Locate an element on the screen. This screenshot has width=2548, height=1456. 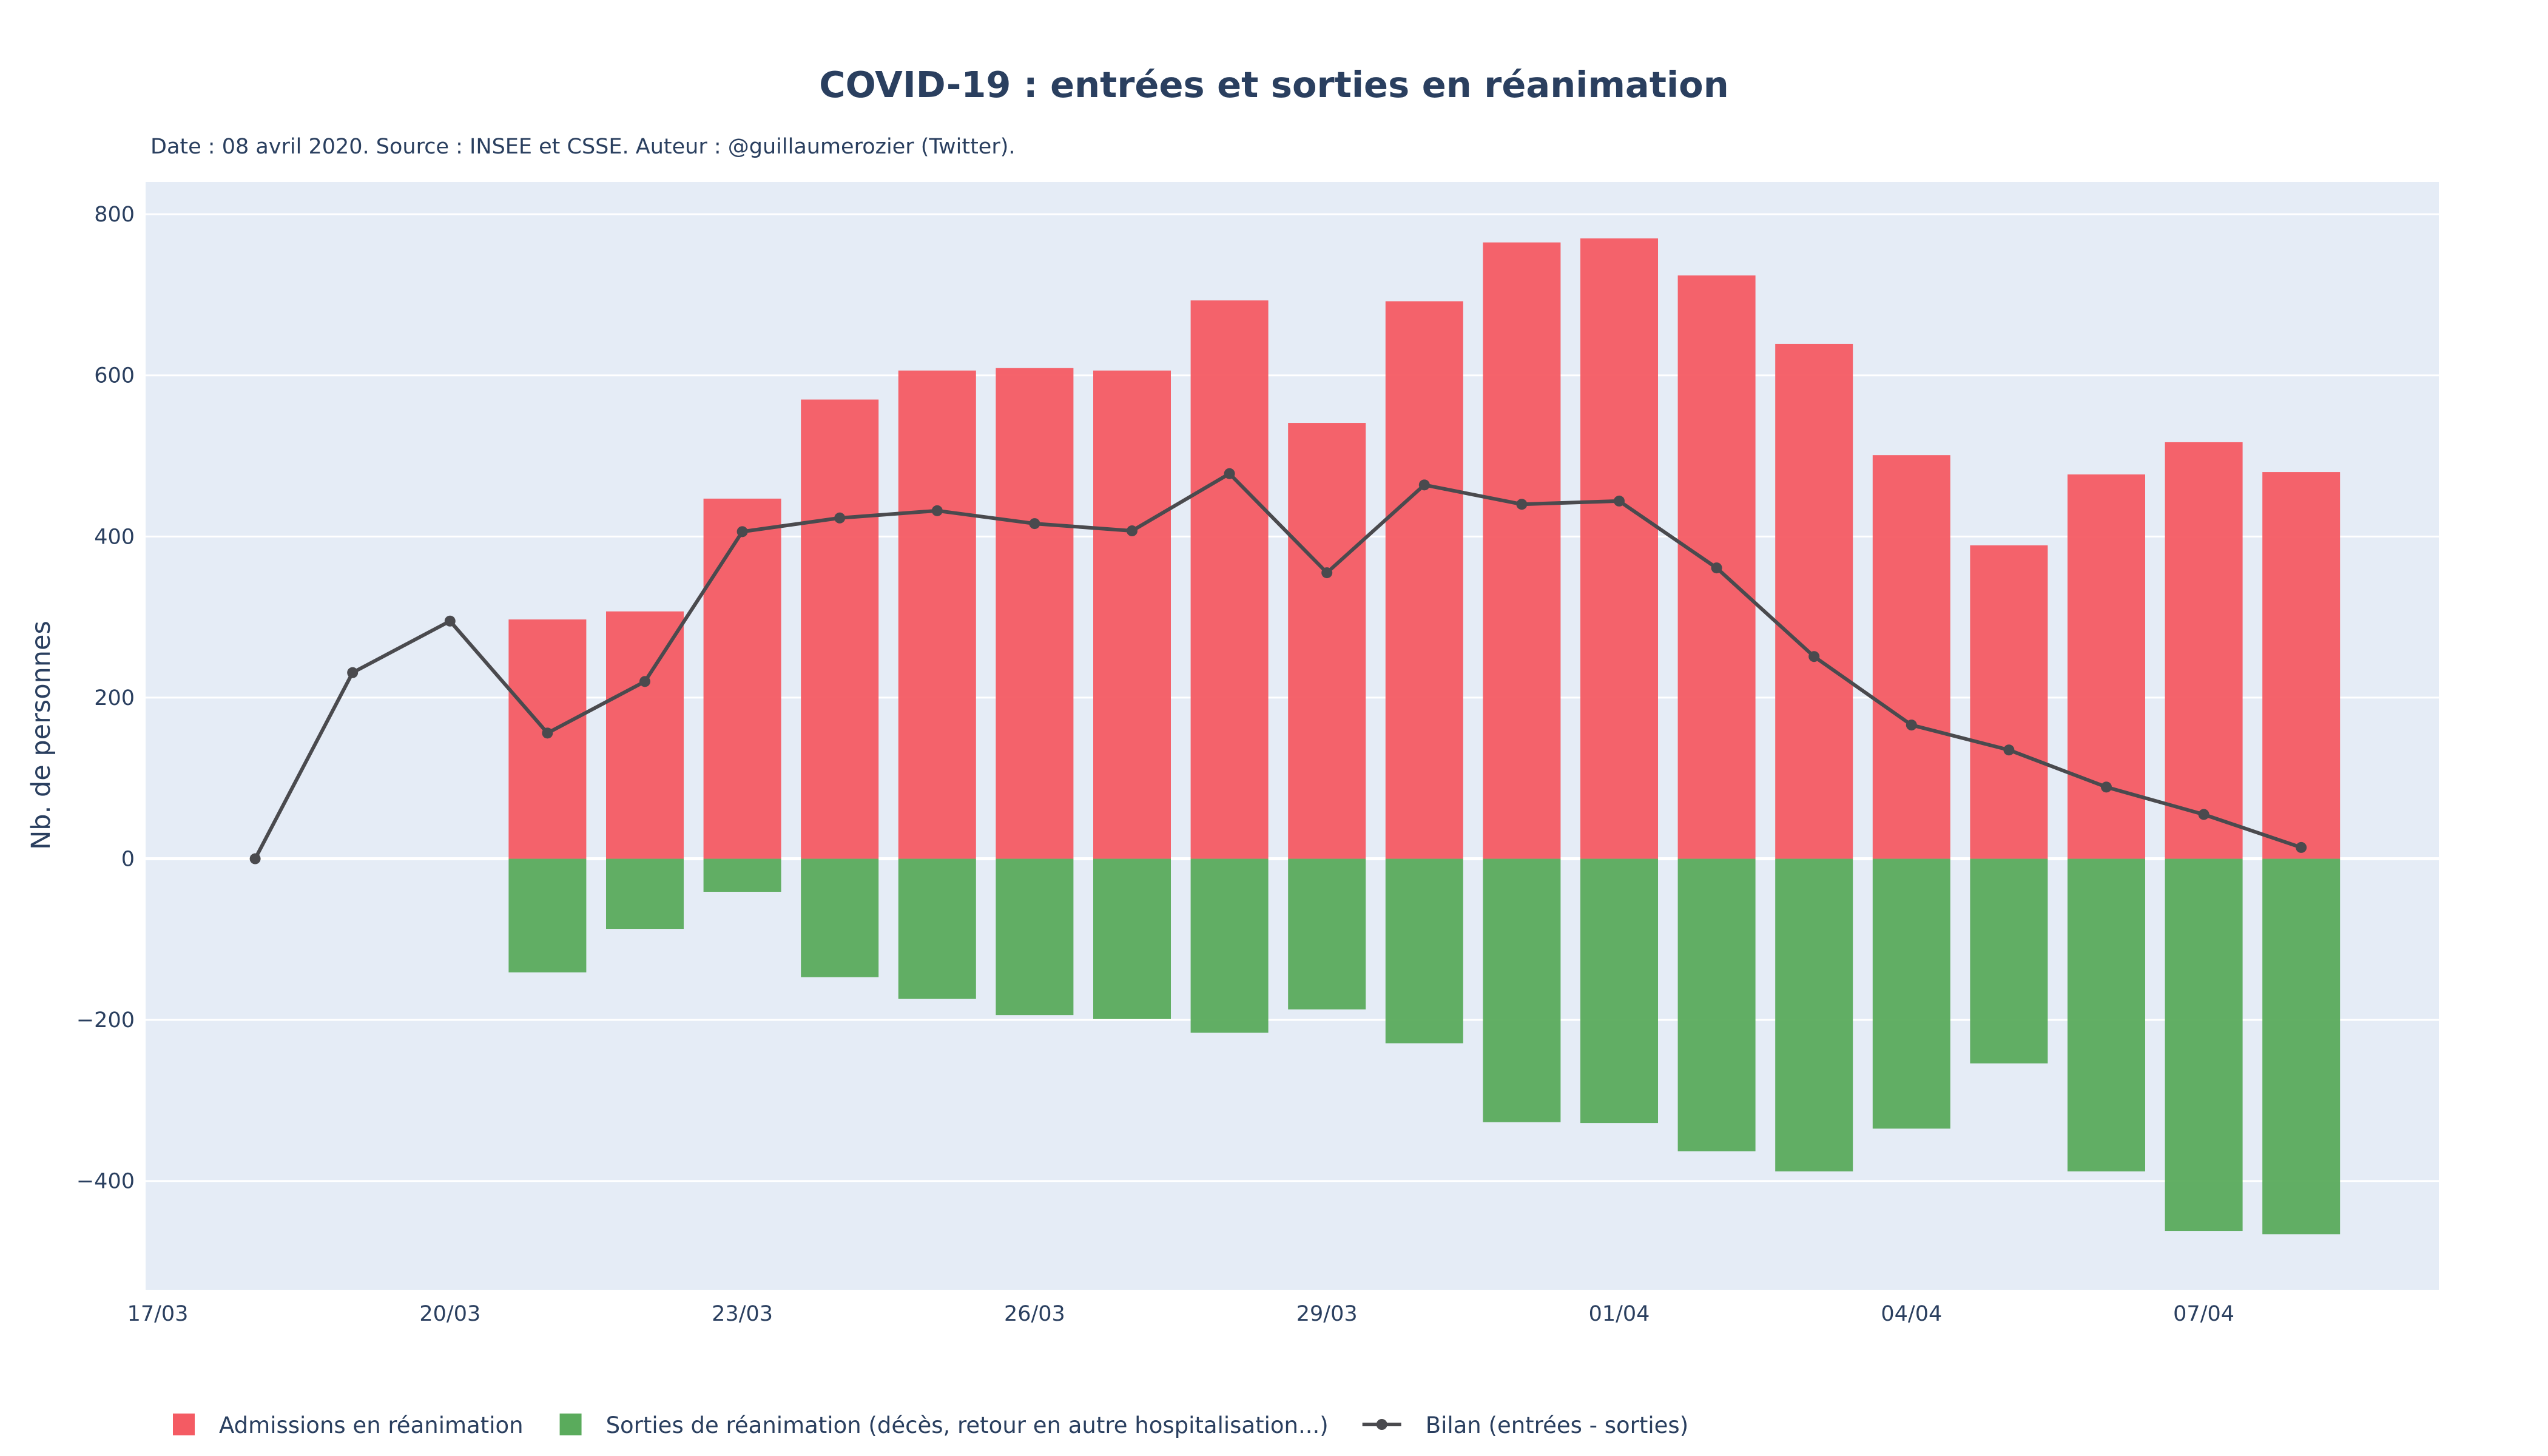
y-tick-labels: 800 600 400 200 0 −200 −400 is located at coordinates (105, 698).